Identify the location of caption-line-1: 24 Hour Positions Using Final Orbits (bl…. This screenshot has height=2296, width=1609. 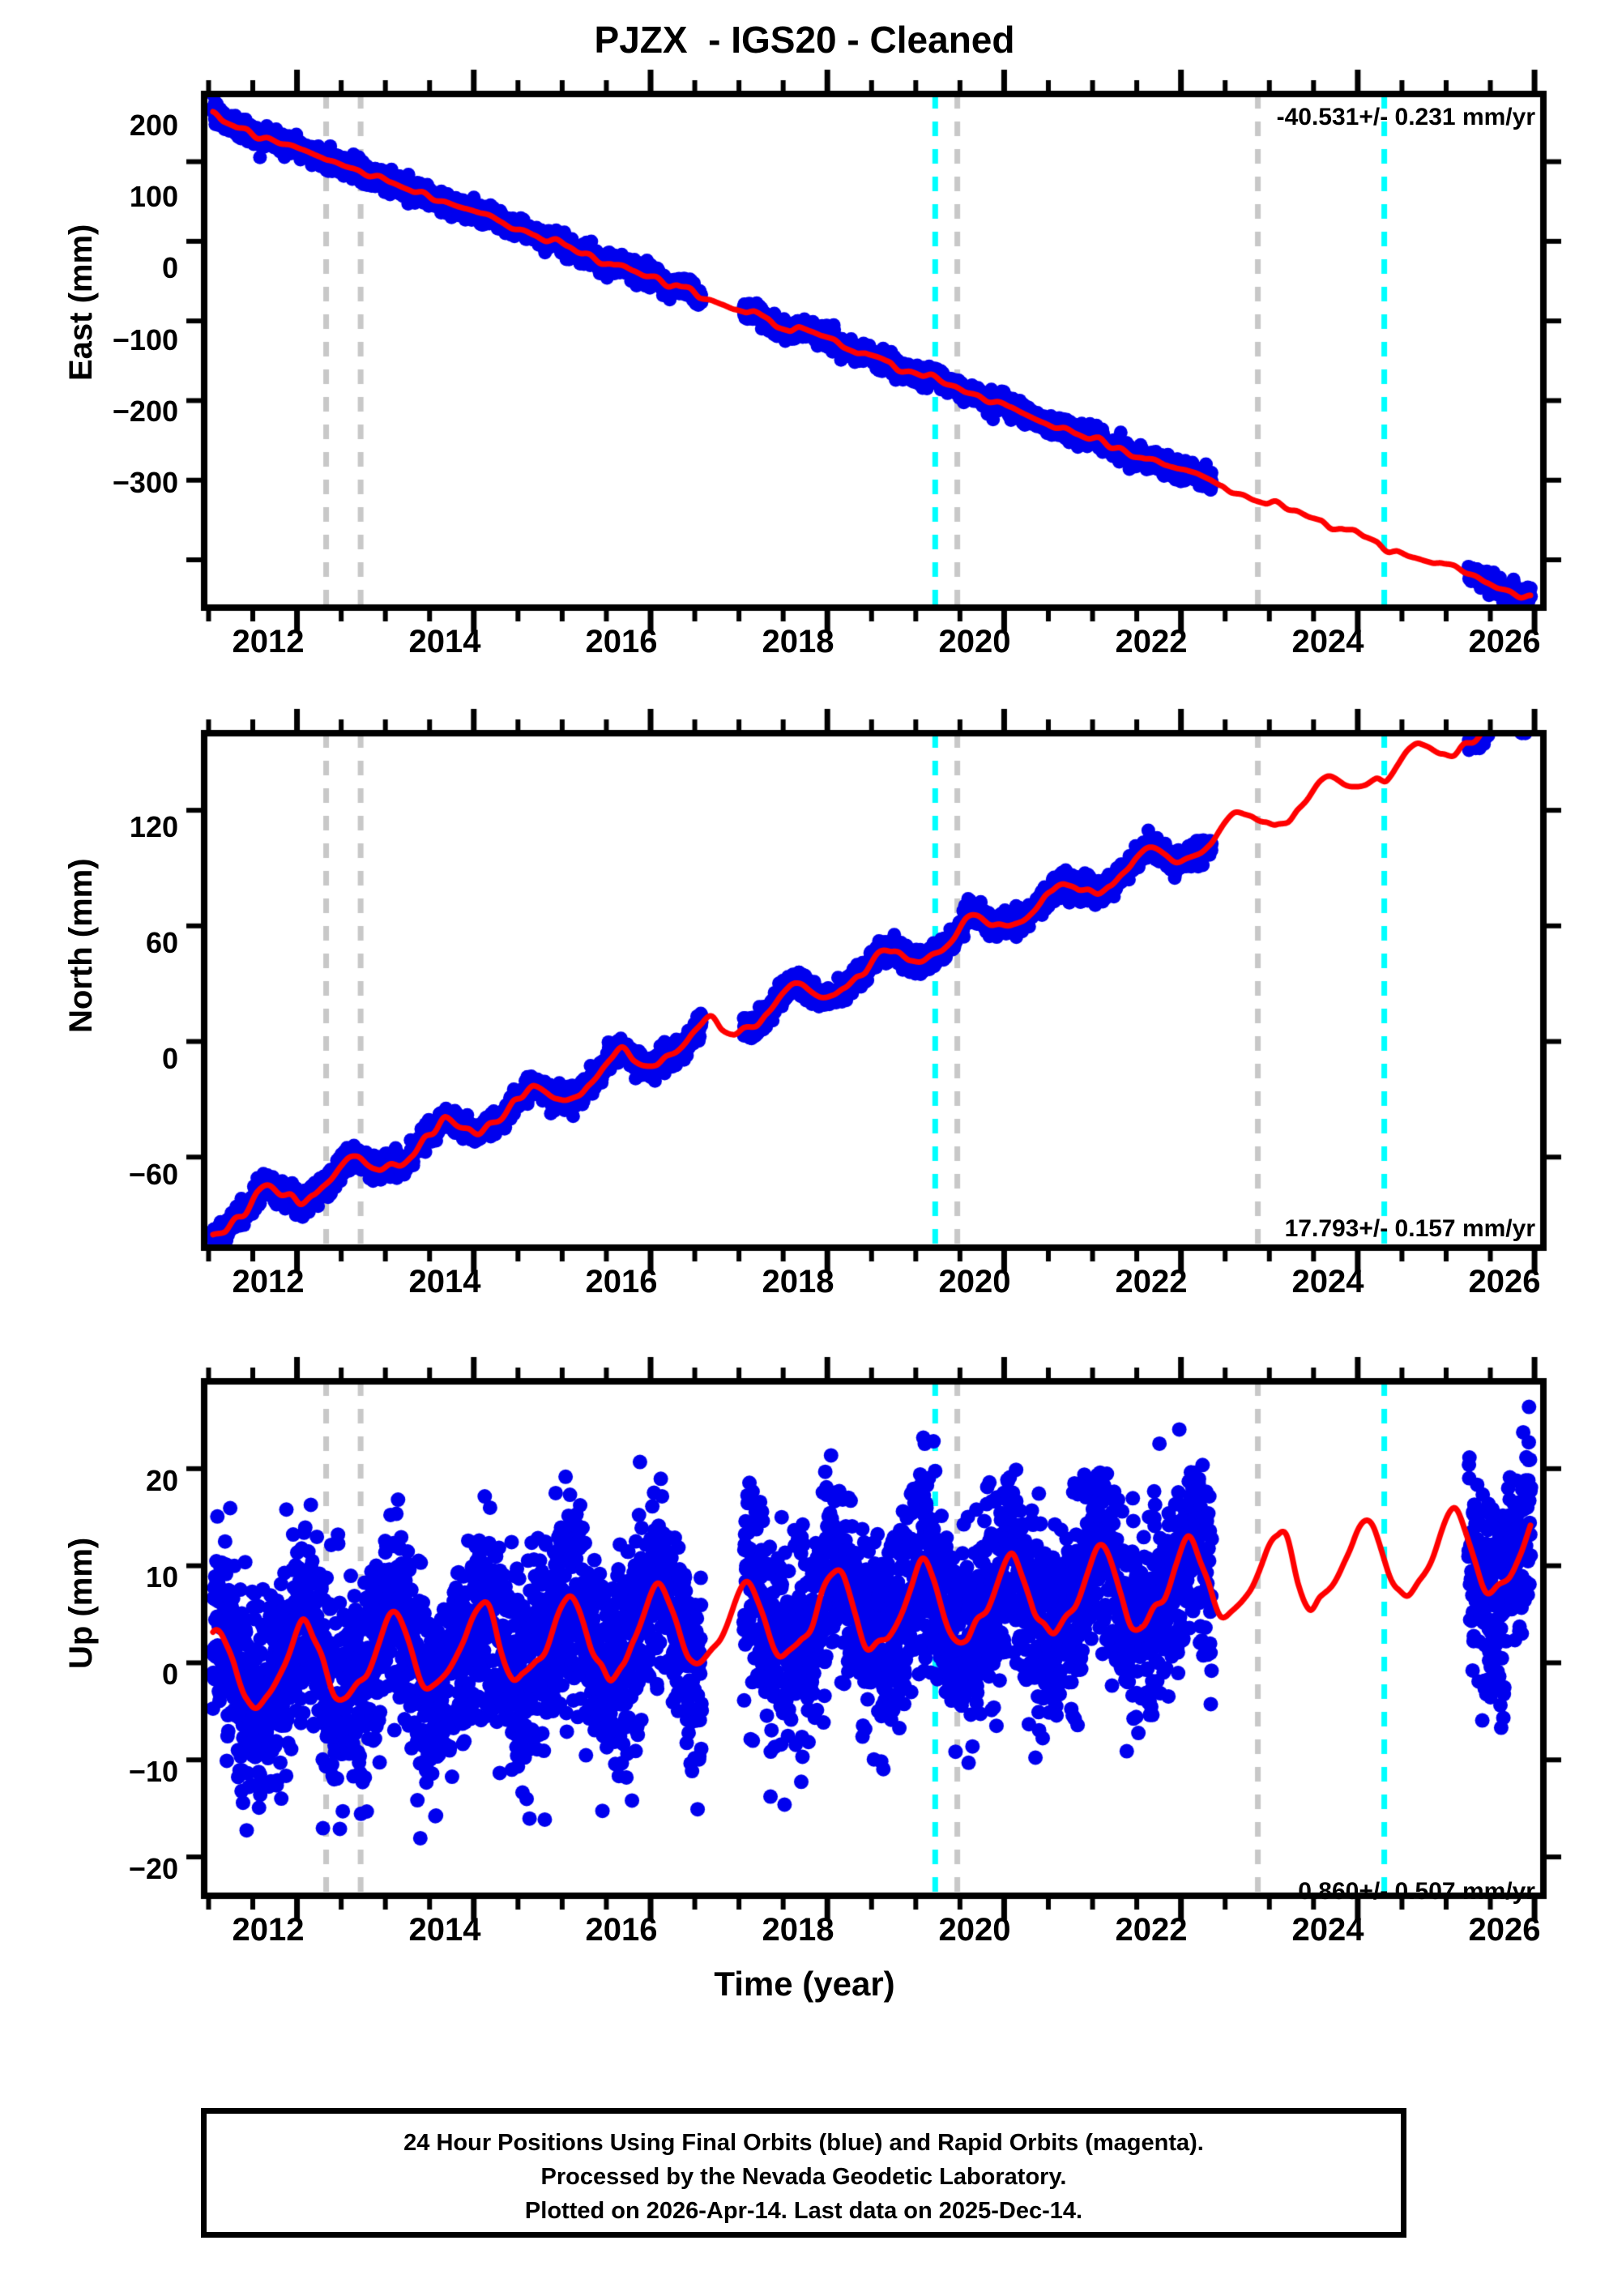
(803, 2143).